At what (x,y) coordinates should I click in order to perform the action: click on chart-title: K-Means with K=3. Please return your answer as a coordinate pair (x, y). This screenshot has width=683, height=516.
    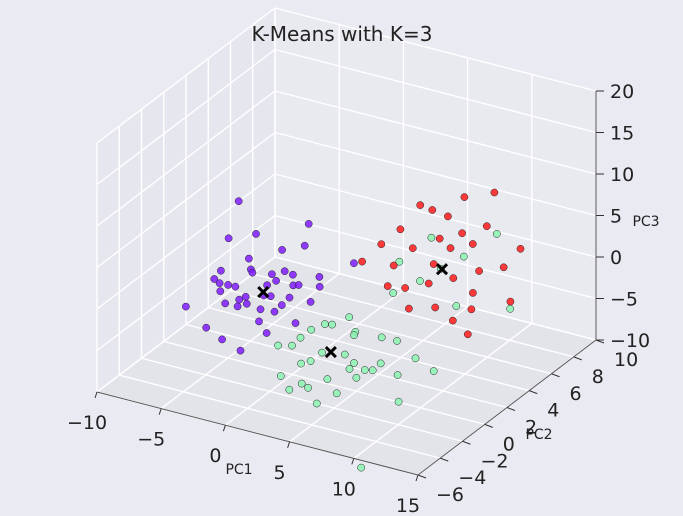
    Looking at the image, I should click on (342, 34).